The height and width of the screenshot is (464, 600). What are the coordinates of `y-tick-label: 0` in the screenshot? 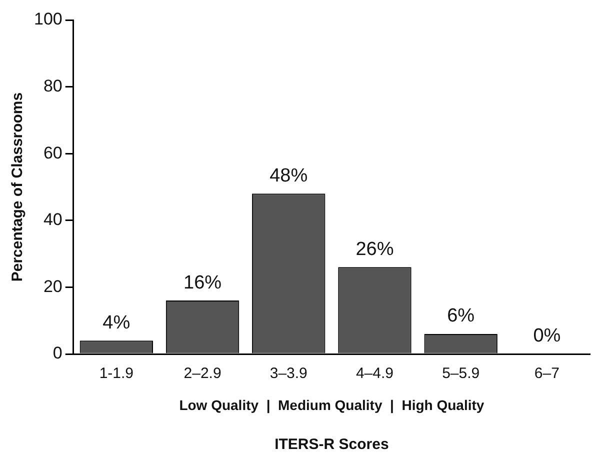 It's located at (57, 353).